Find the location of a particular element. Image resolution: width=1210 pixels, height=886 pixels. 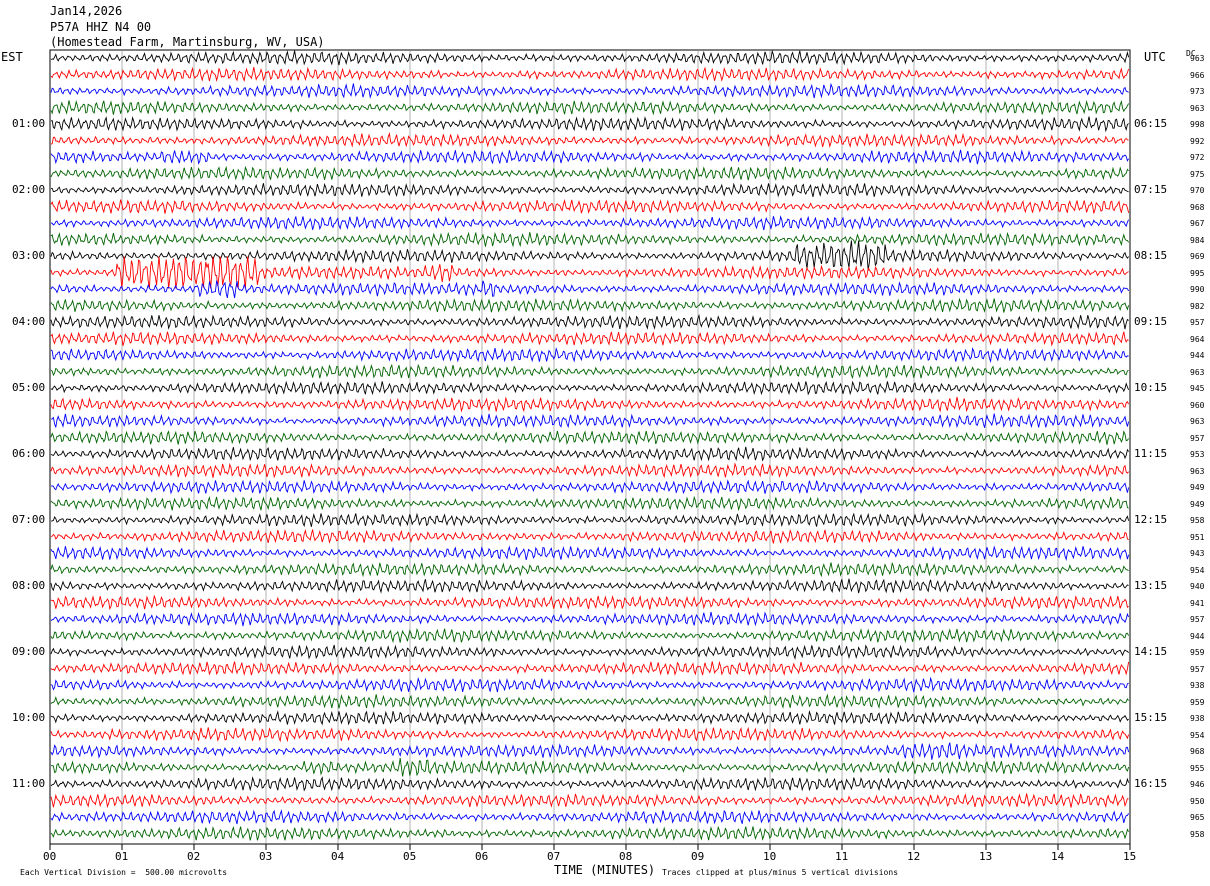

trace-dc-value: 940 is located at coordinates (1197, 586).